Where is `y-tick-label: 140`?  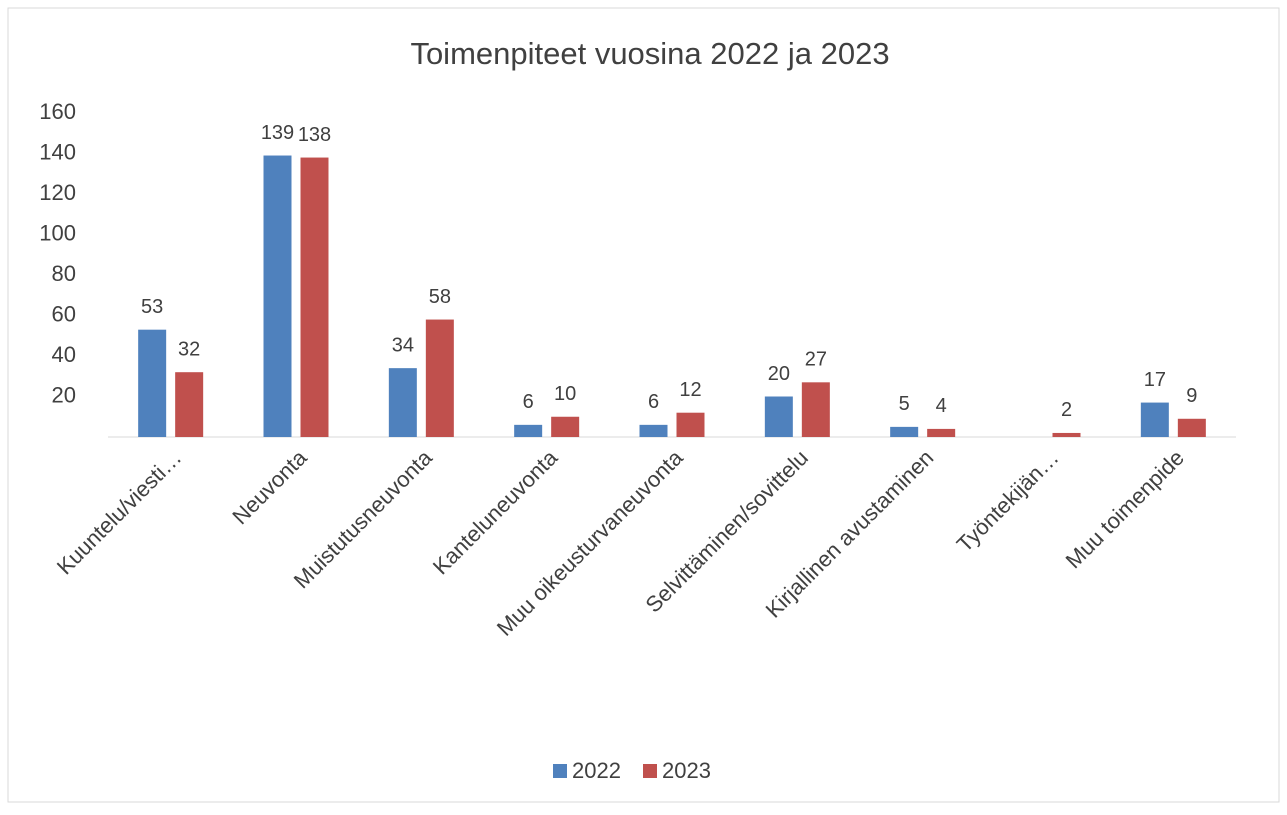
y-tick-label: 140 is located at coordinates (57, 151).